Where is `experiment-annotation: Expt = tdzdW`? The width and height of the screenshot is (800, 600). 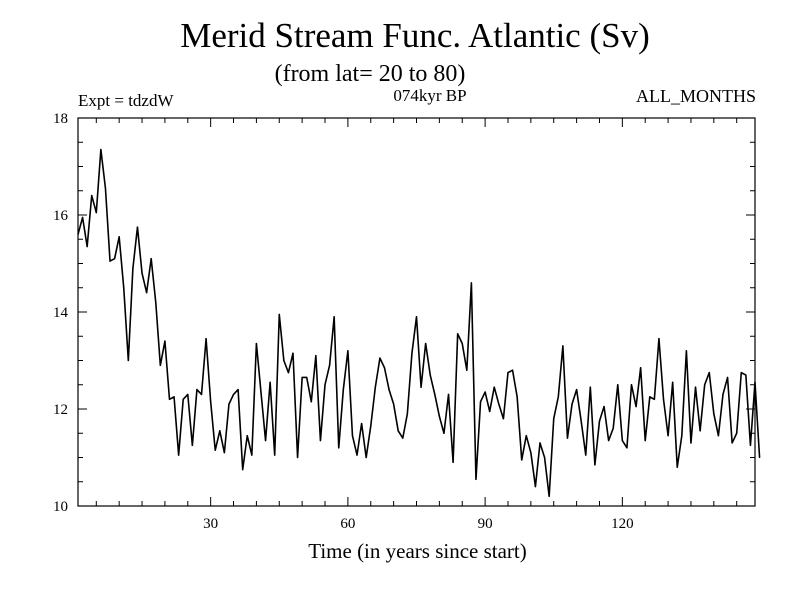 experiment-annotation: Expt = tdzdW is located at coordinates (126, 100).